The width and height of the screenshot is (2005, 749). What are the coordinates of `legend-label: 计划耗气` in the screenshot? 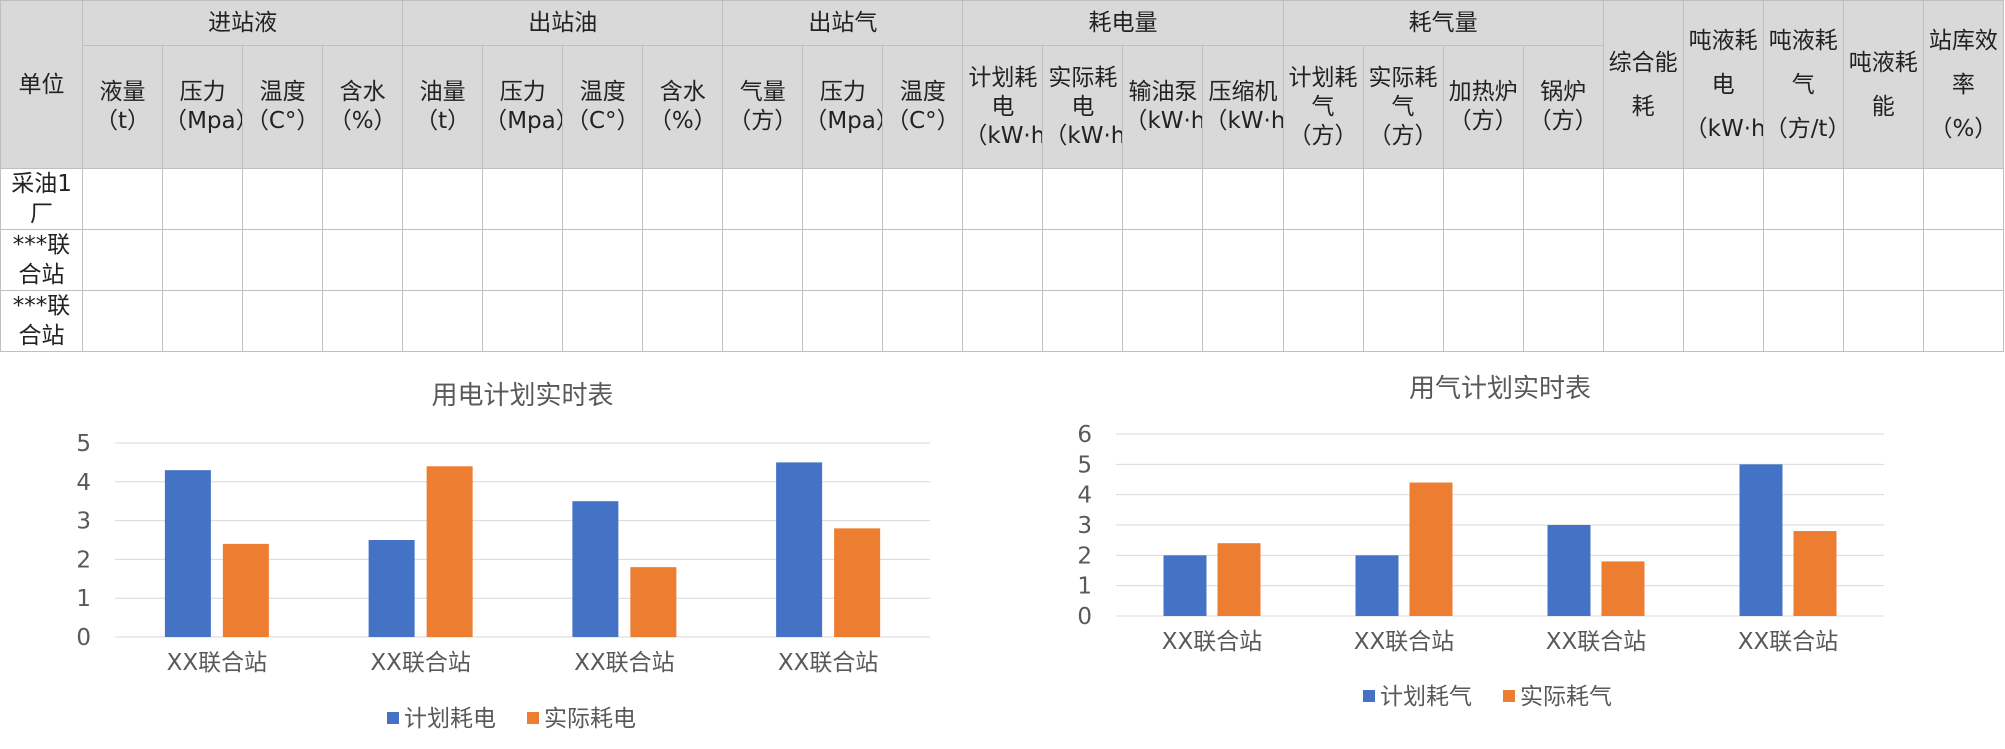 It's located at (1426, 697).